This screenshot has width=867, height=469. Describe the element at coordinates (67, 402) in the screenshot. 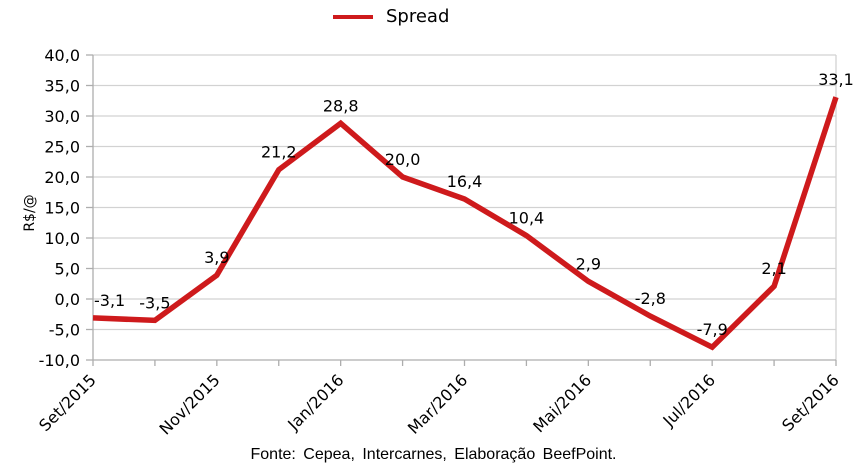

I see `x-tick-label: Set/2015` at that location.